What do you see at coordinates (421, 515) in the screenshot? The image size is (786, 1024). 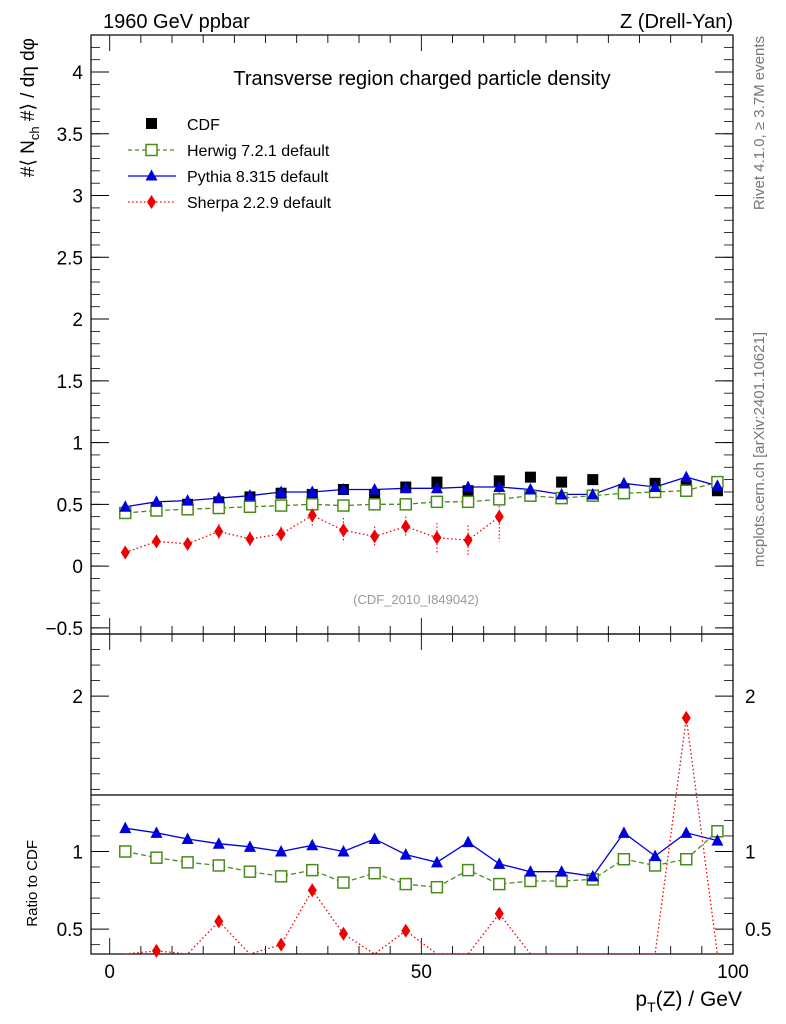 I see `main-series-group` at bounding box center [421, 515].